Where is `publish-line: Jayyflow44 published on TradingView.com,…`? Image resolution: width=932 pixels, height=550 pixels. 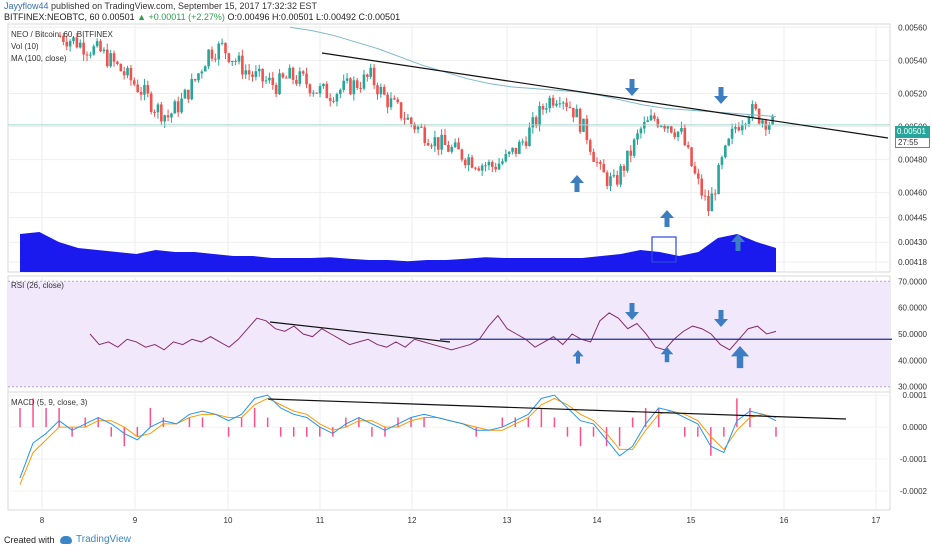
publish-line: Jayyflow44 published on TradingView.com,… is located at coordinates (160, 6).